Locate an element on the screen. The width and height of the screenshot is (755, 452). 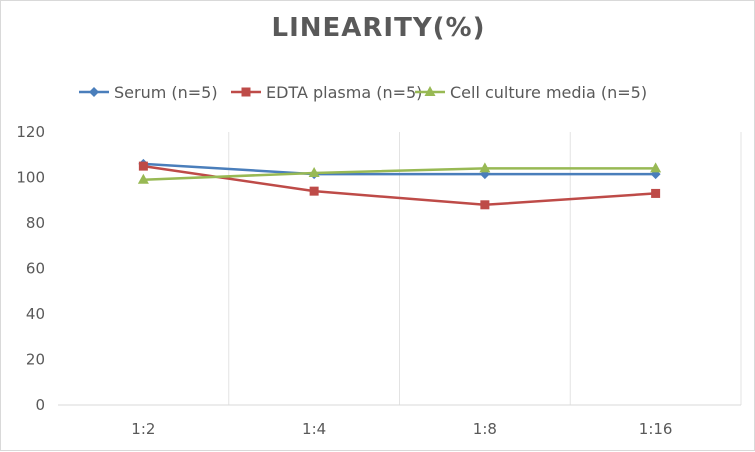
y-tick-label: 100 is located at coordinates (30, 178).